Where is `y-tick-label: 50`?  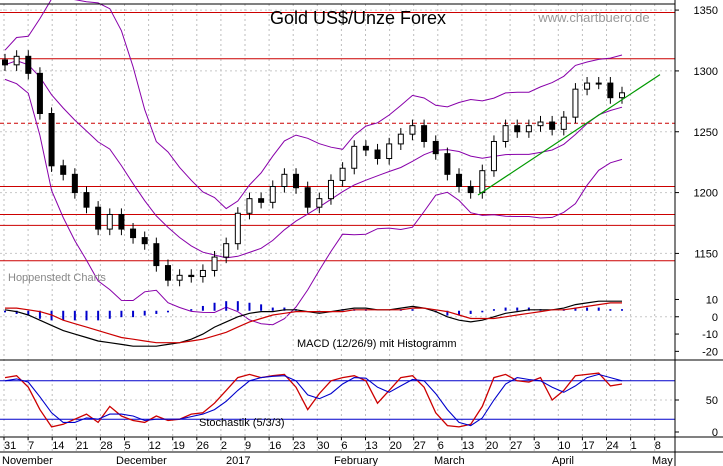 y-tick-label: 50 is located at coordinates (712, 401).